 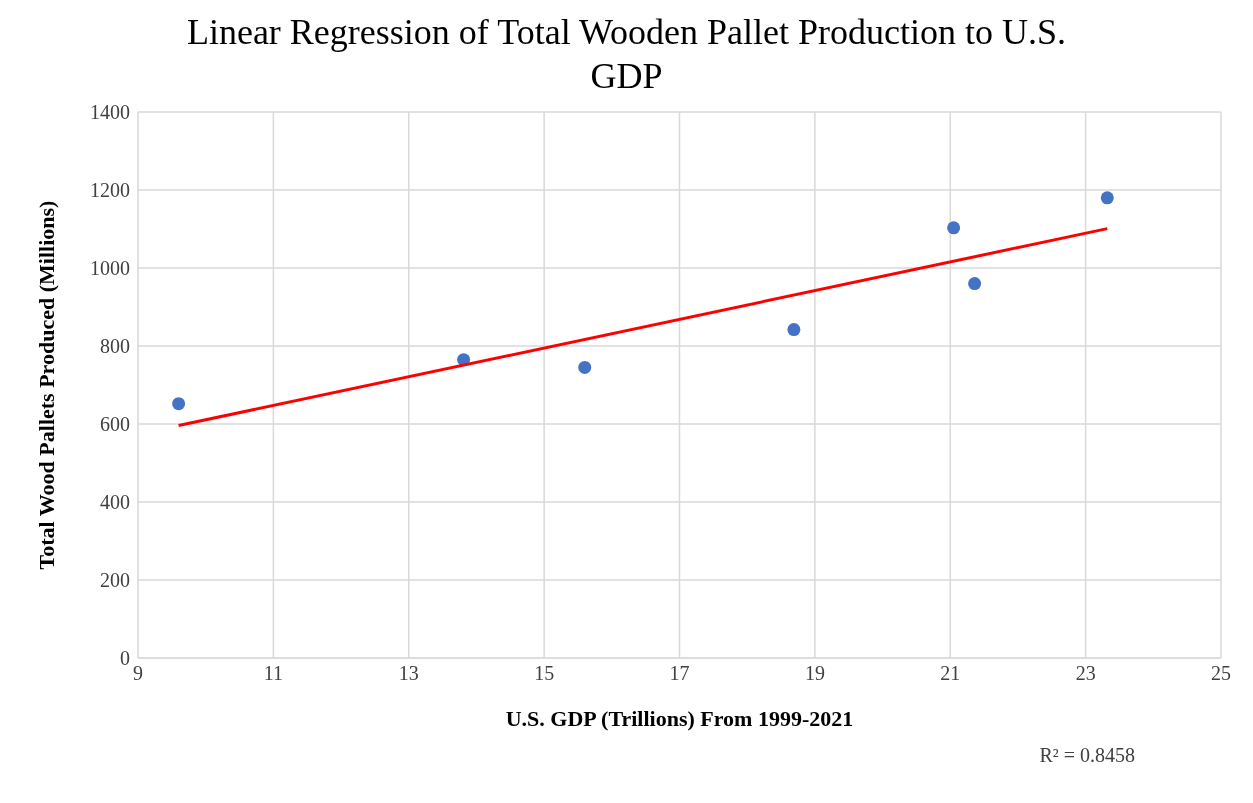 I want to click on x-tick-label: 9, so click(x=138, y=673).